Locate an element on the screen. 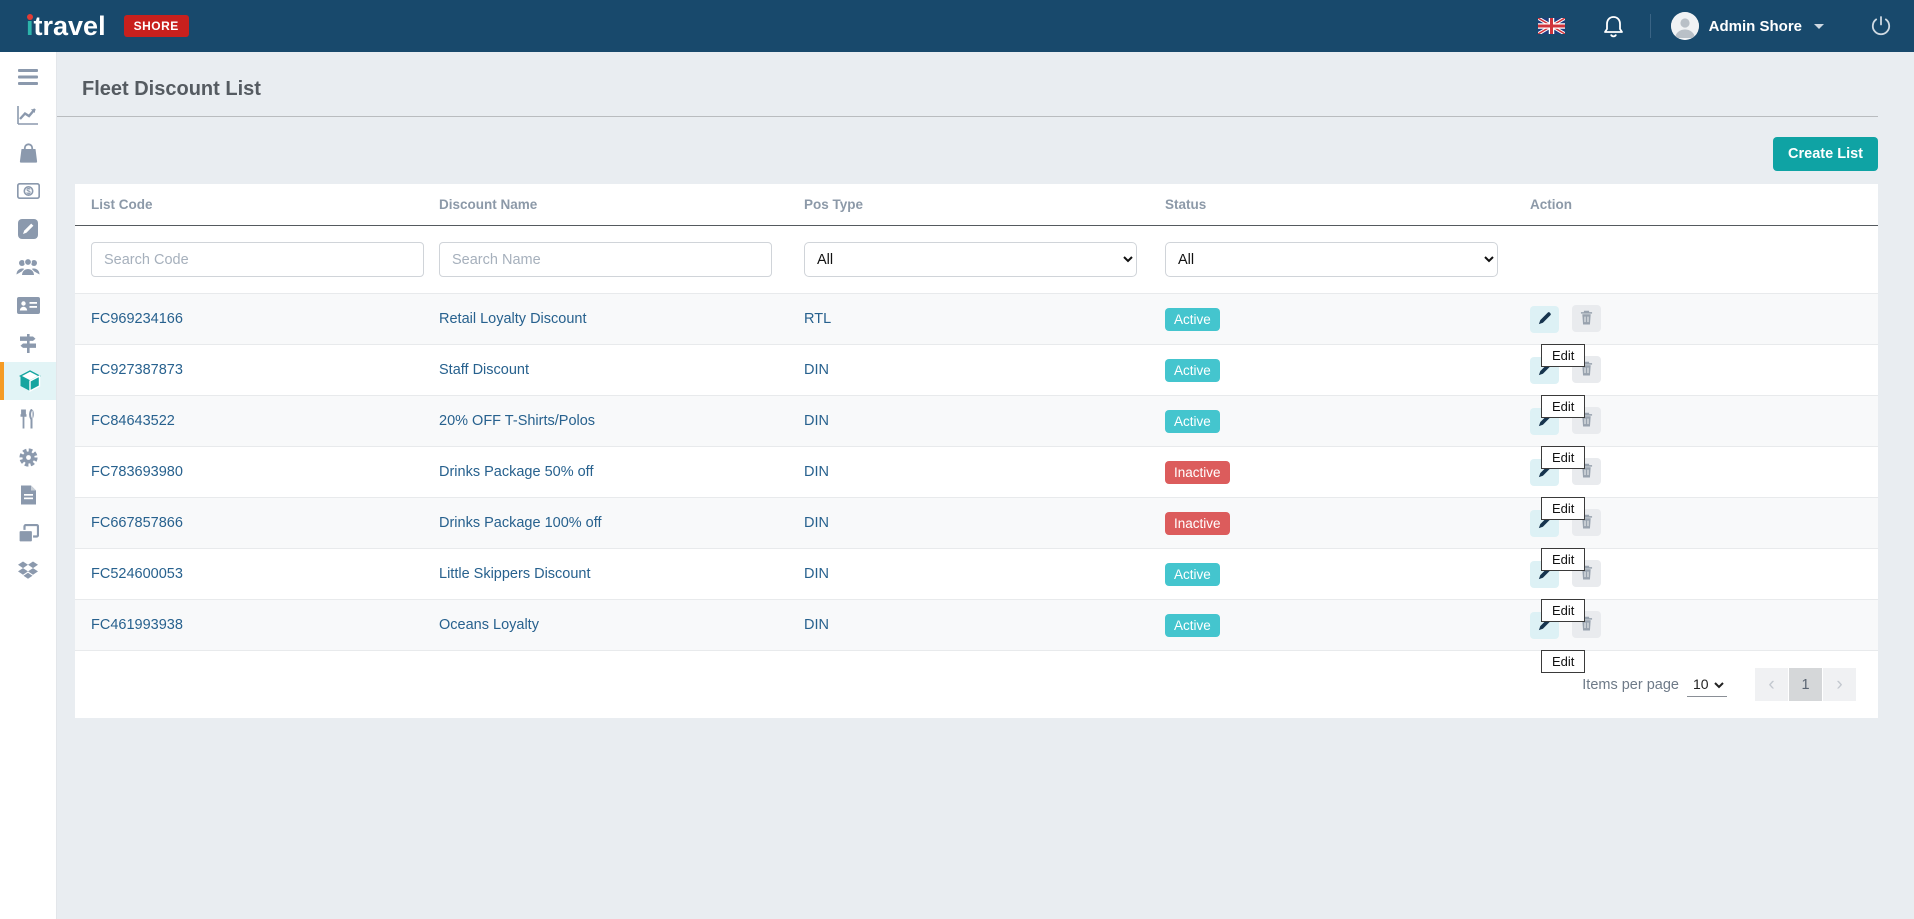  sidebar-item-edit is located at coordinates (28, 229).